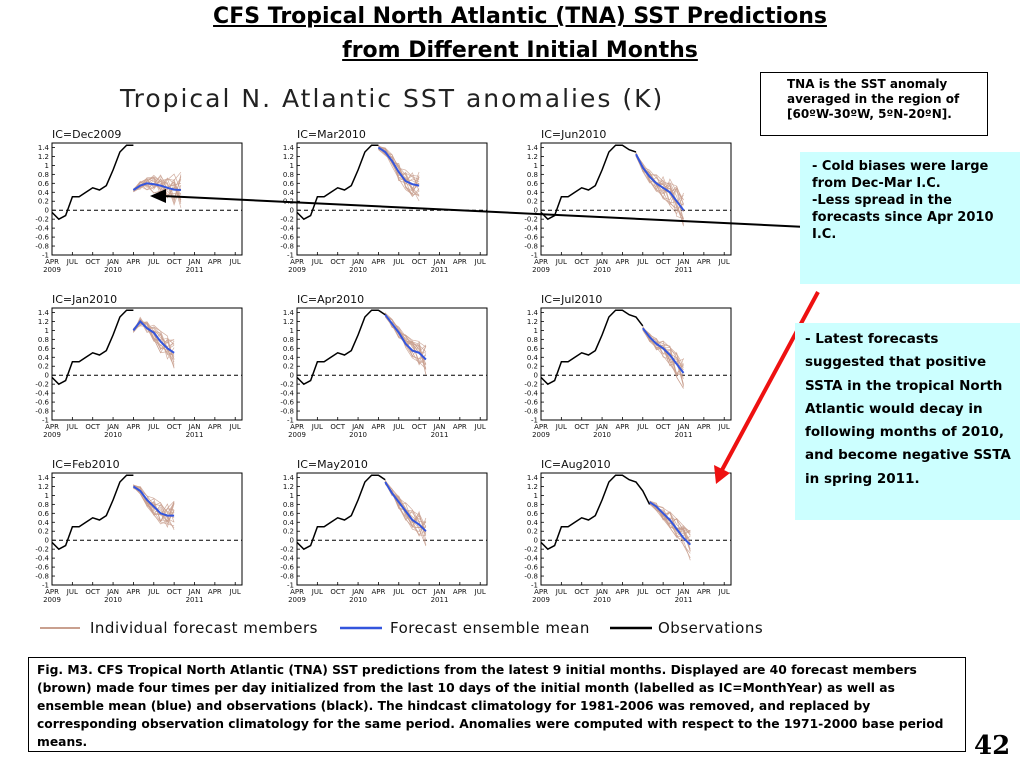 This screenshot has width=1024, height=768. Describe the element at coordinates (86, 464) in the screenshot. I see `panel-label: IC=Feb2010` at that location.